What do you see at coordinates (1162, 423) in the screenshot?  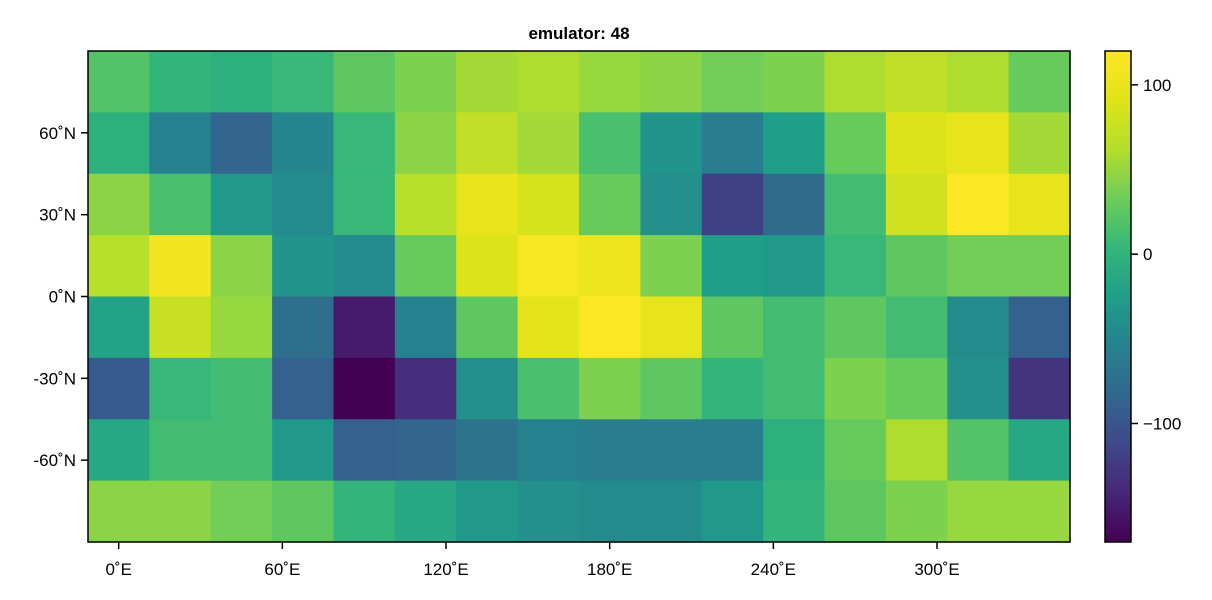 I see `colorbar-tick-label: −100` at bounding box center [1162, 423].